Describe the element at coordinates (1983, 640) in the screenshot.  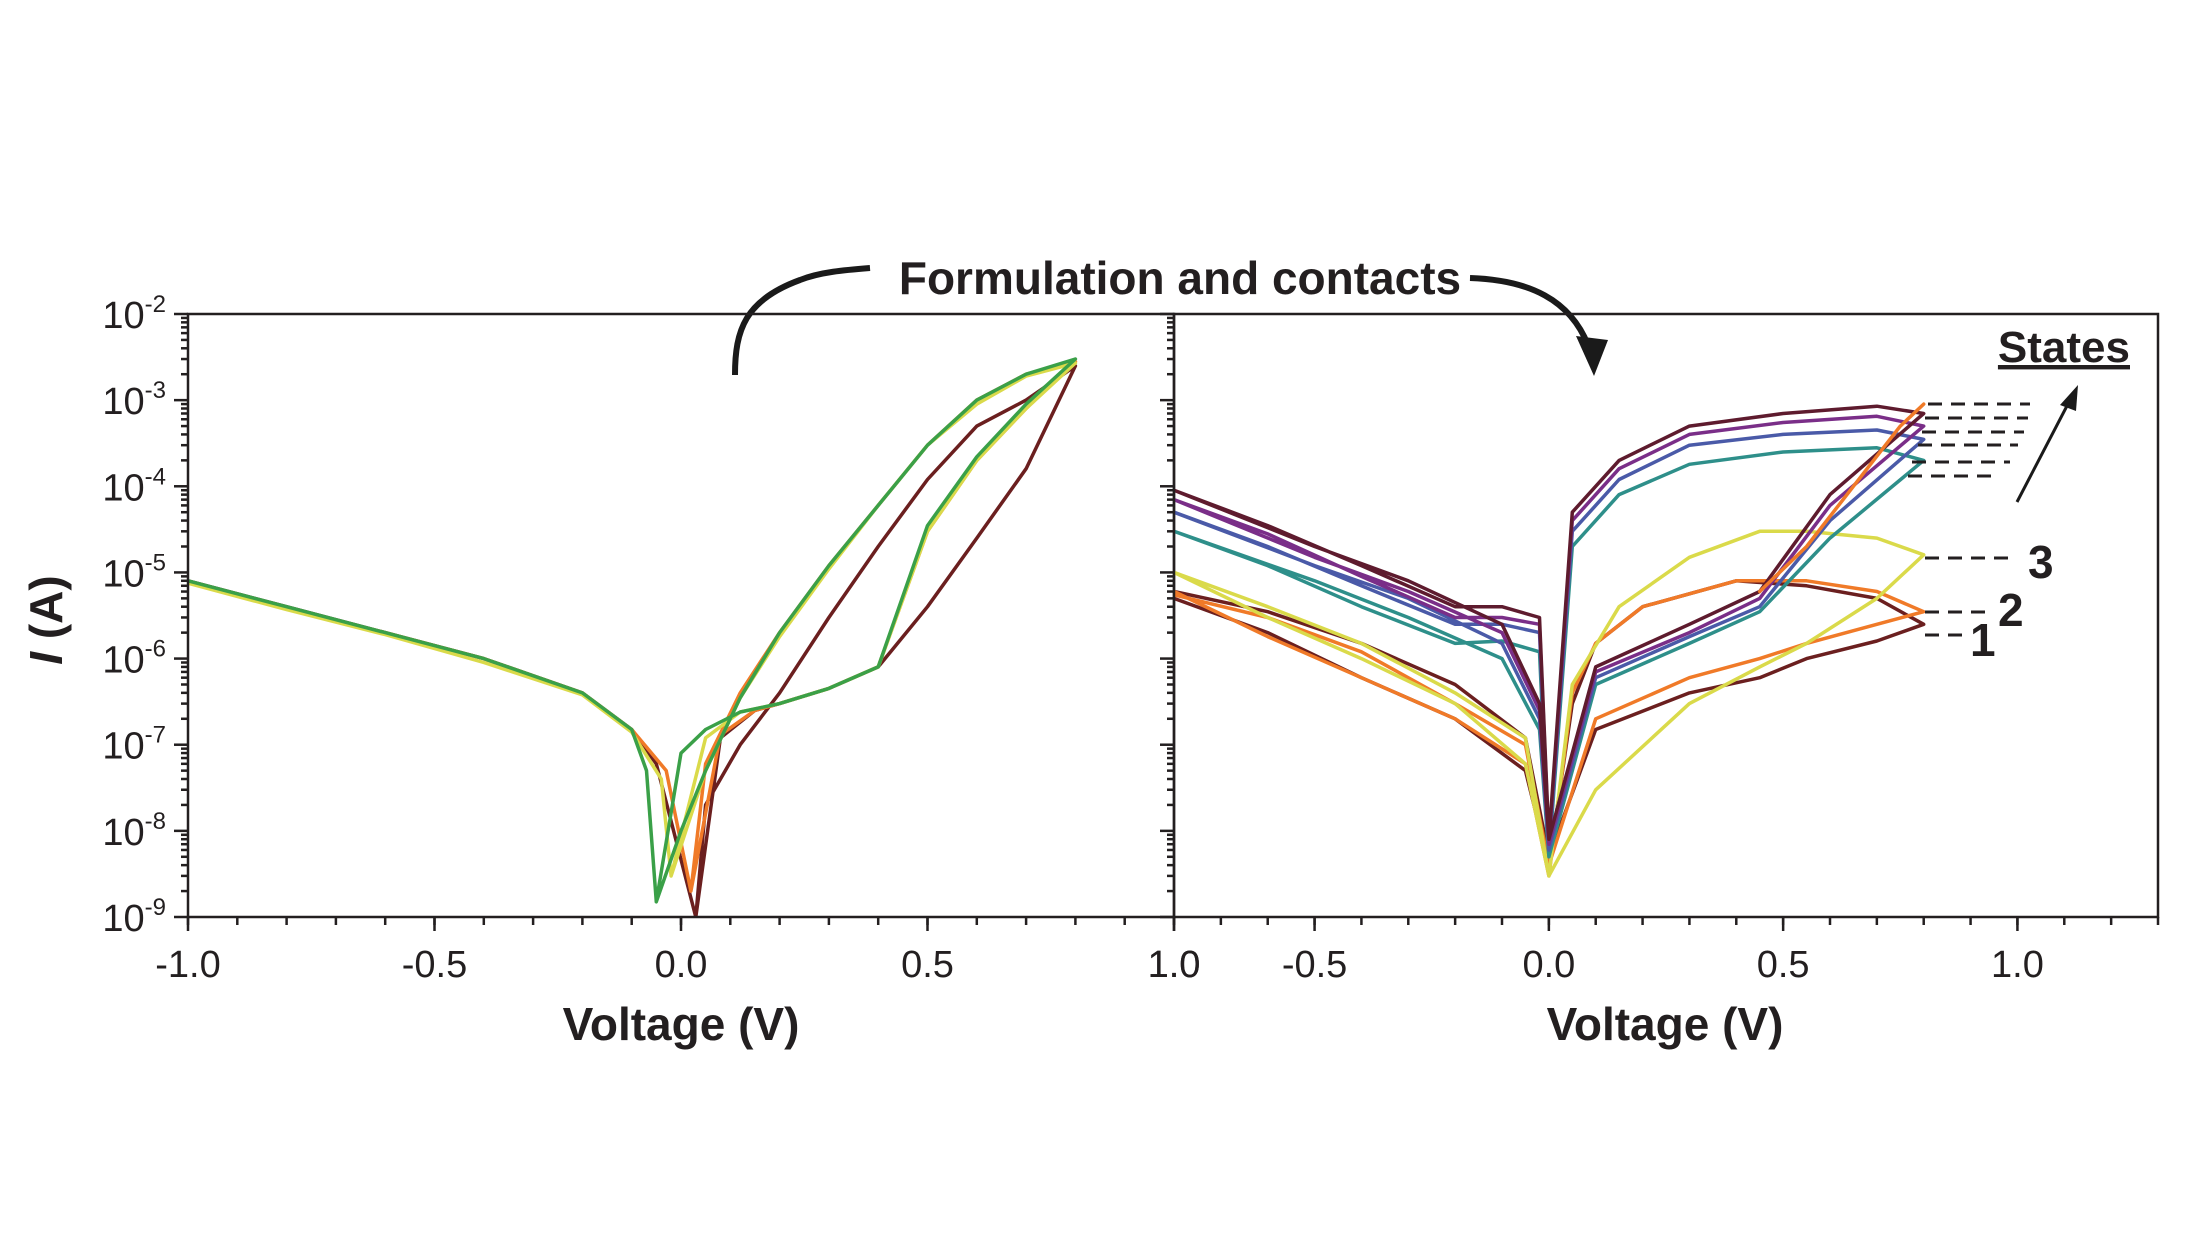
I see `state-label-1: 1` at that location.